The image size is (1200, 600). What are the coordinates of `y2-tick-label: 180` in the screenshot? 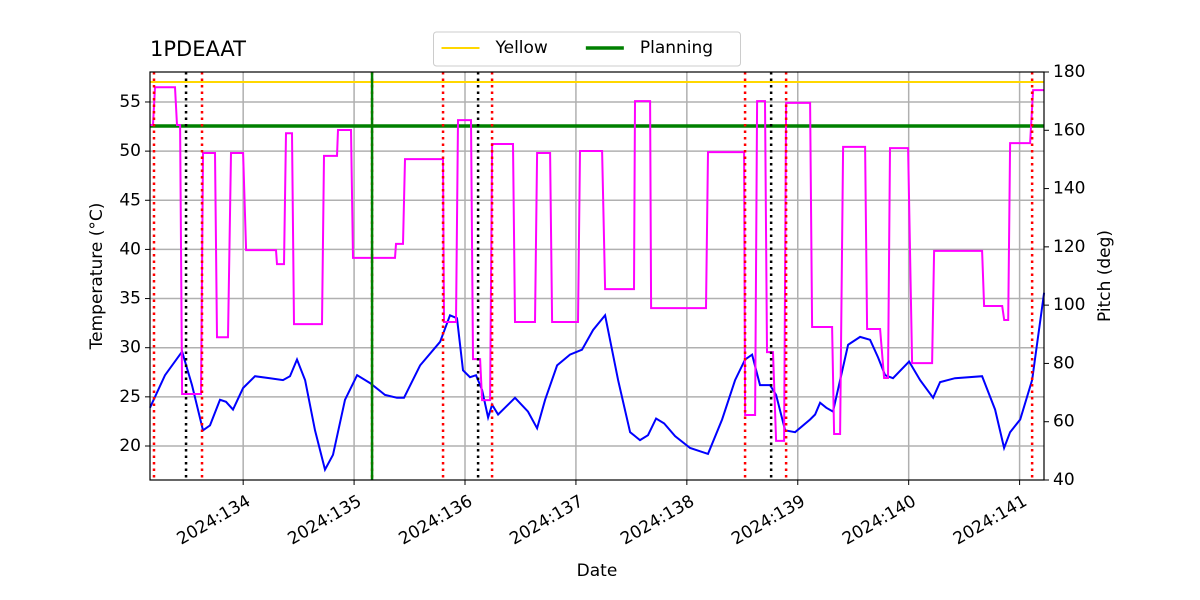 It's located at (1069, 72).